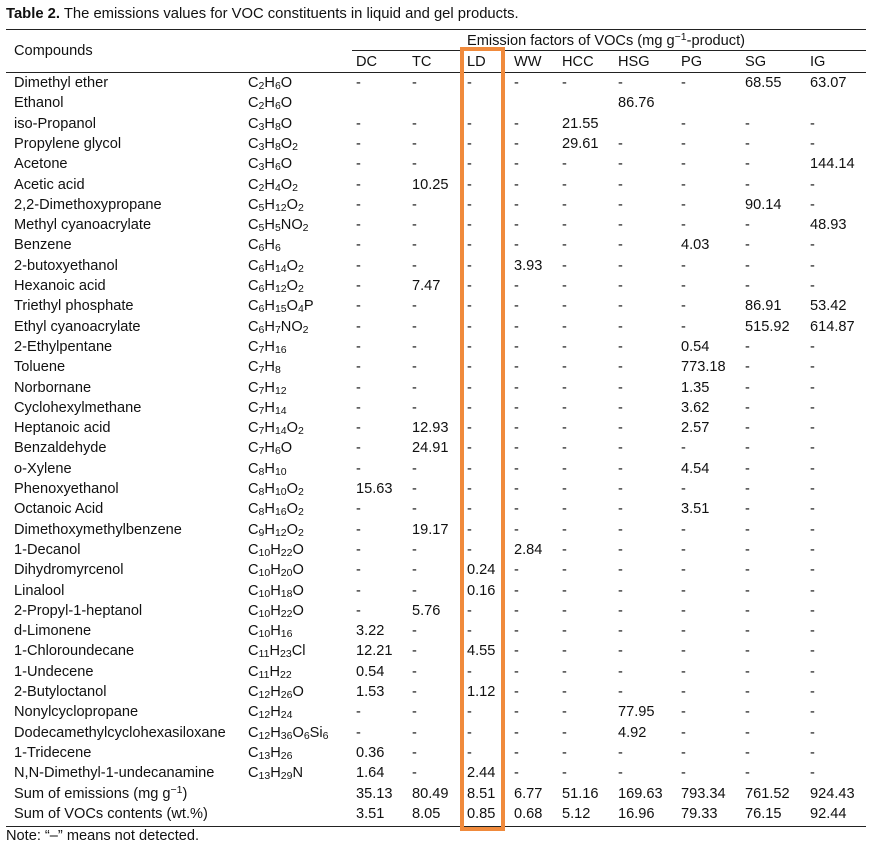  What do you see at coordinates (276, 530) in the screenshot?
I see `compound-formula: C9H12O2` at bounding box center [276, 530].